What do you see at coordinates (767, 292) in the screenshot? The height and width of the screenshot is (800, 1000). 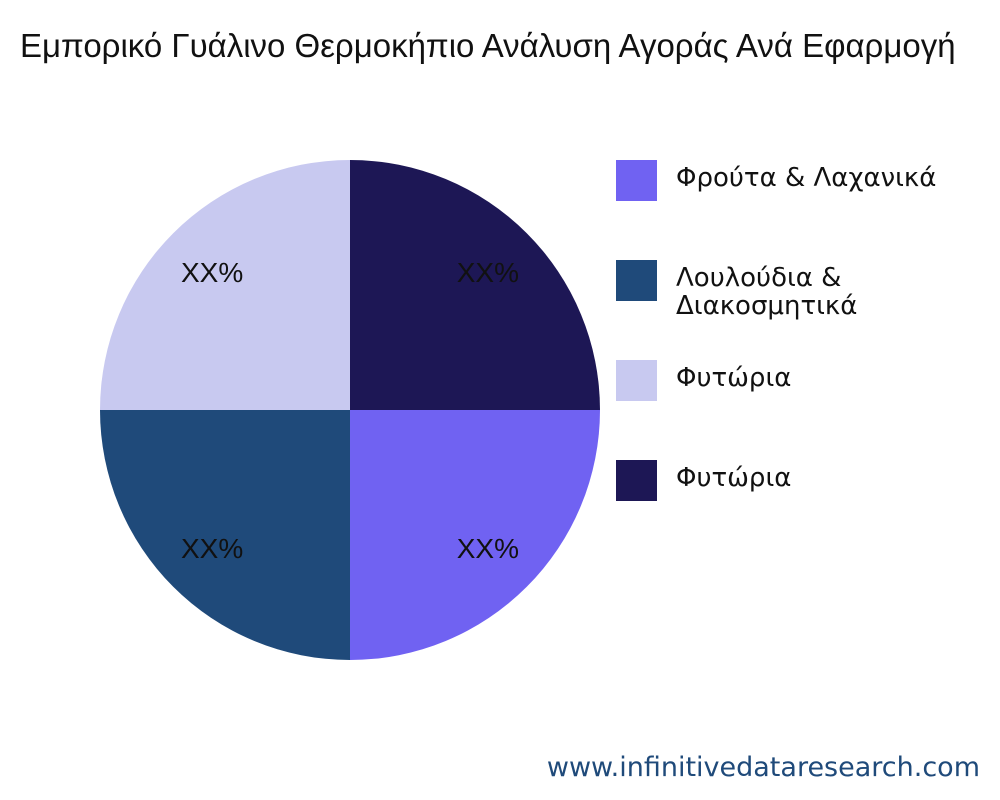 I see `legend-label: Λουλούδια & Διακοσμητικά` at bounding box center [767, 292].